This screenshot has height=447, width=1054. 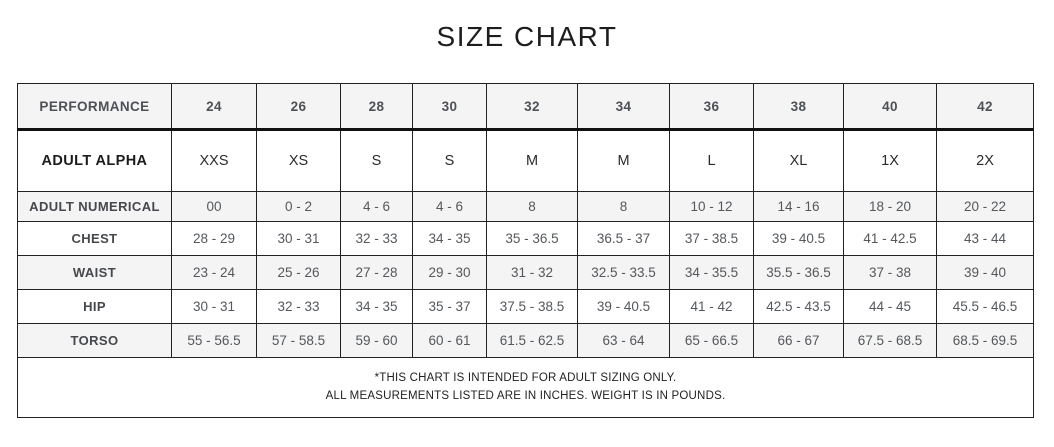 I want to click on size-value-cell: 59 - 60, so click(x=376, y=340).